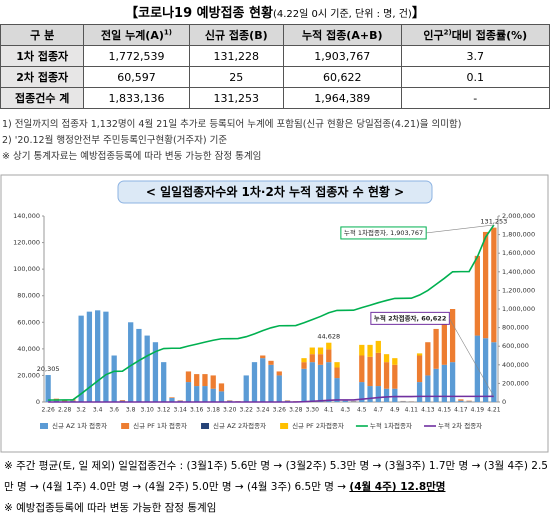  What do you see at coordinates (448, 32) in the screenshot?
I see `header-text: 2)` at bounding box center [448, 32].